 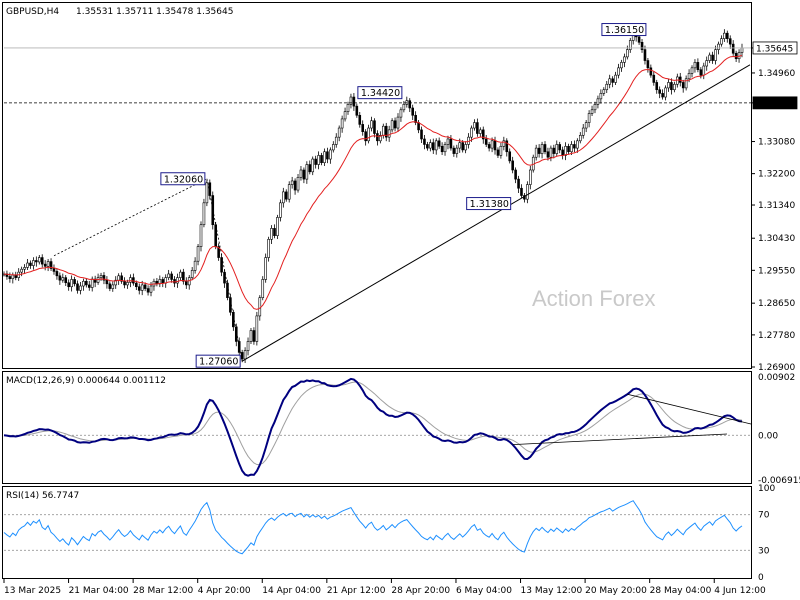 What do you see at coordinates (774, 104) in the screenshot?
I see `axis-tag-text: 1.34140` at bounding box center [774, 104].